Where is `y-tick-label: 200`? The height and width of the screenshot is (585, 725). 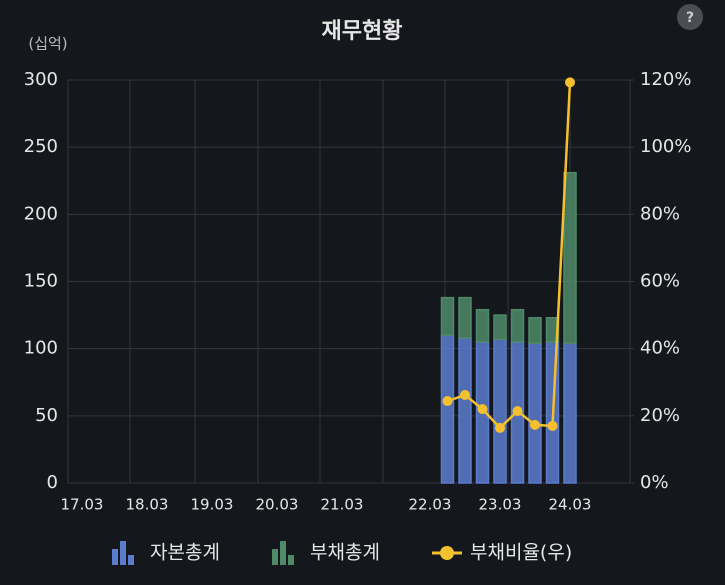 y-tick-label: 200 is located at coordinates (41, 213).